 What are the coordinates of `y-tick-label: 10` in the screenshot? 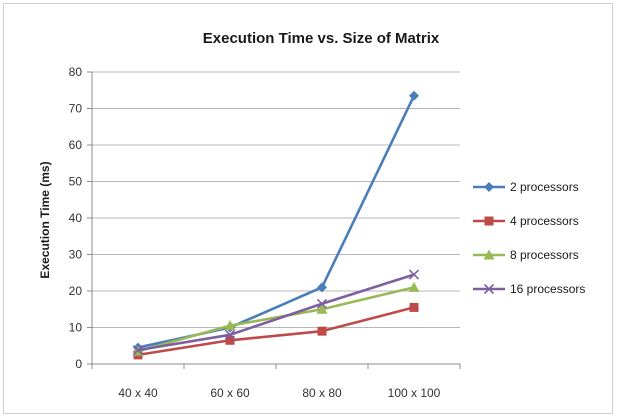 It's located at (76, 328).